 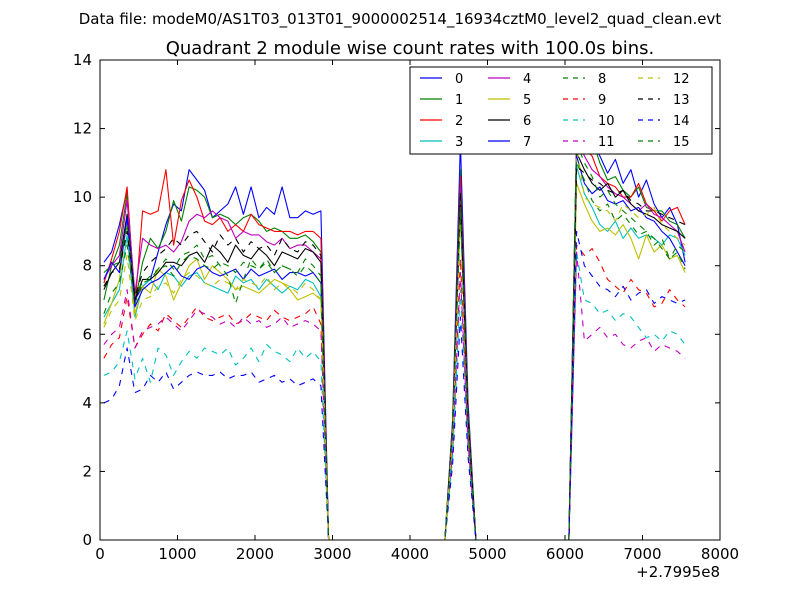 What do you see at coordinates (602, 100) in the screenshot?
I see `legend-label-9: 9` at bounding box center [602, 100].